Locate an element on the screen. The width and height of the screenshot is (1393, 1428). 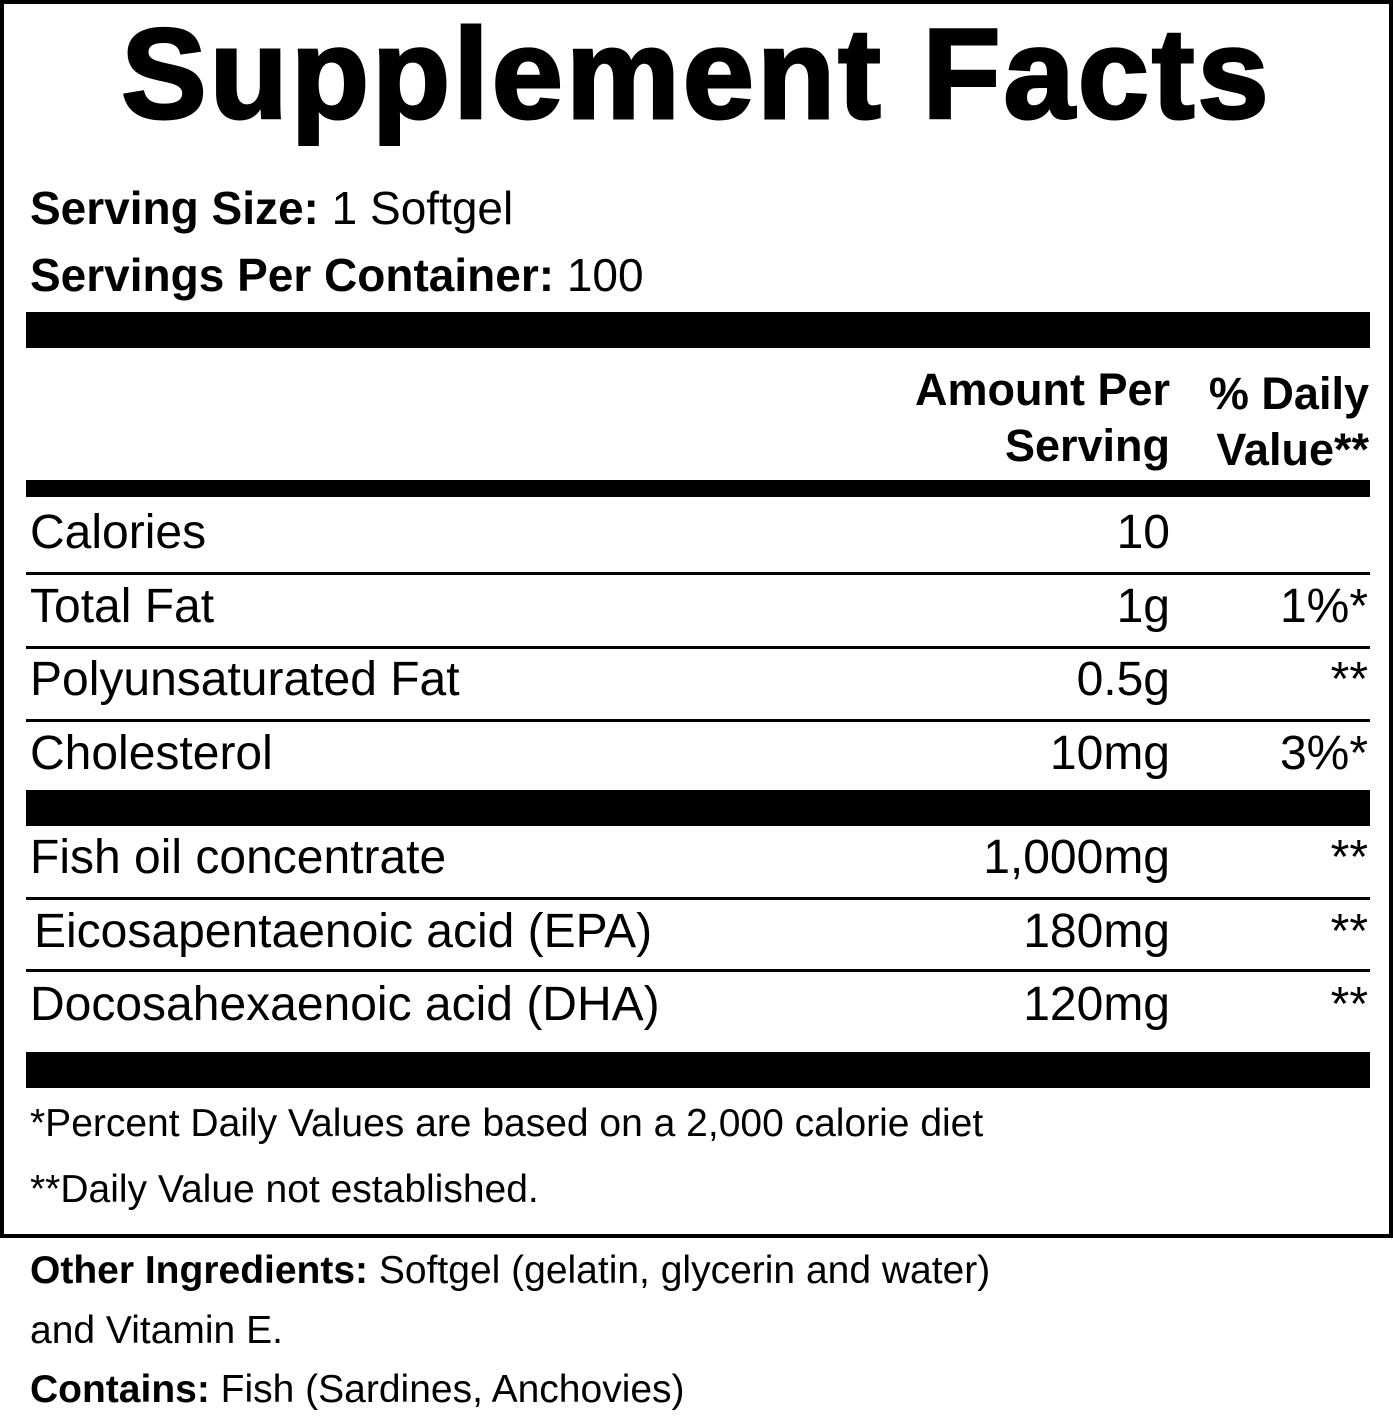
nutrient-name: Calories is located at coordinates (118, 532).